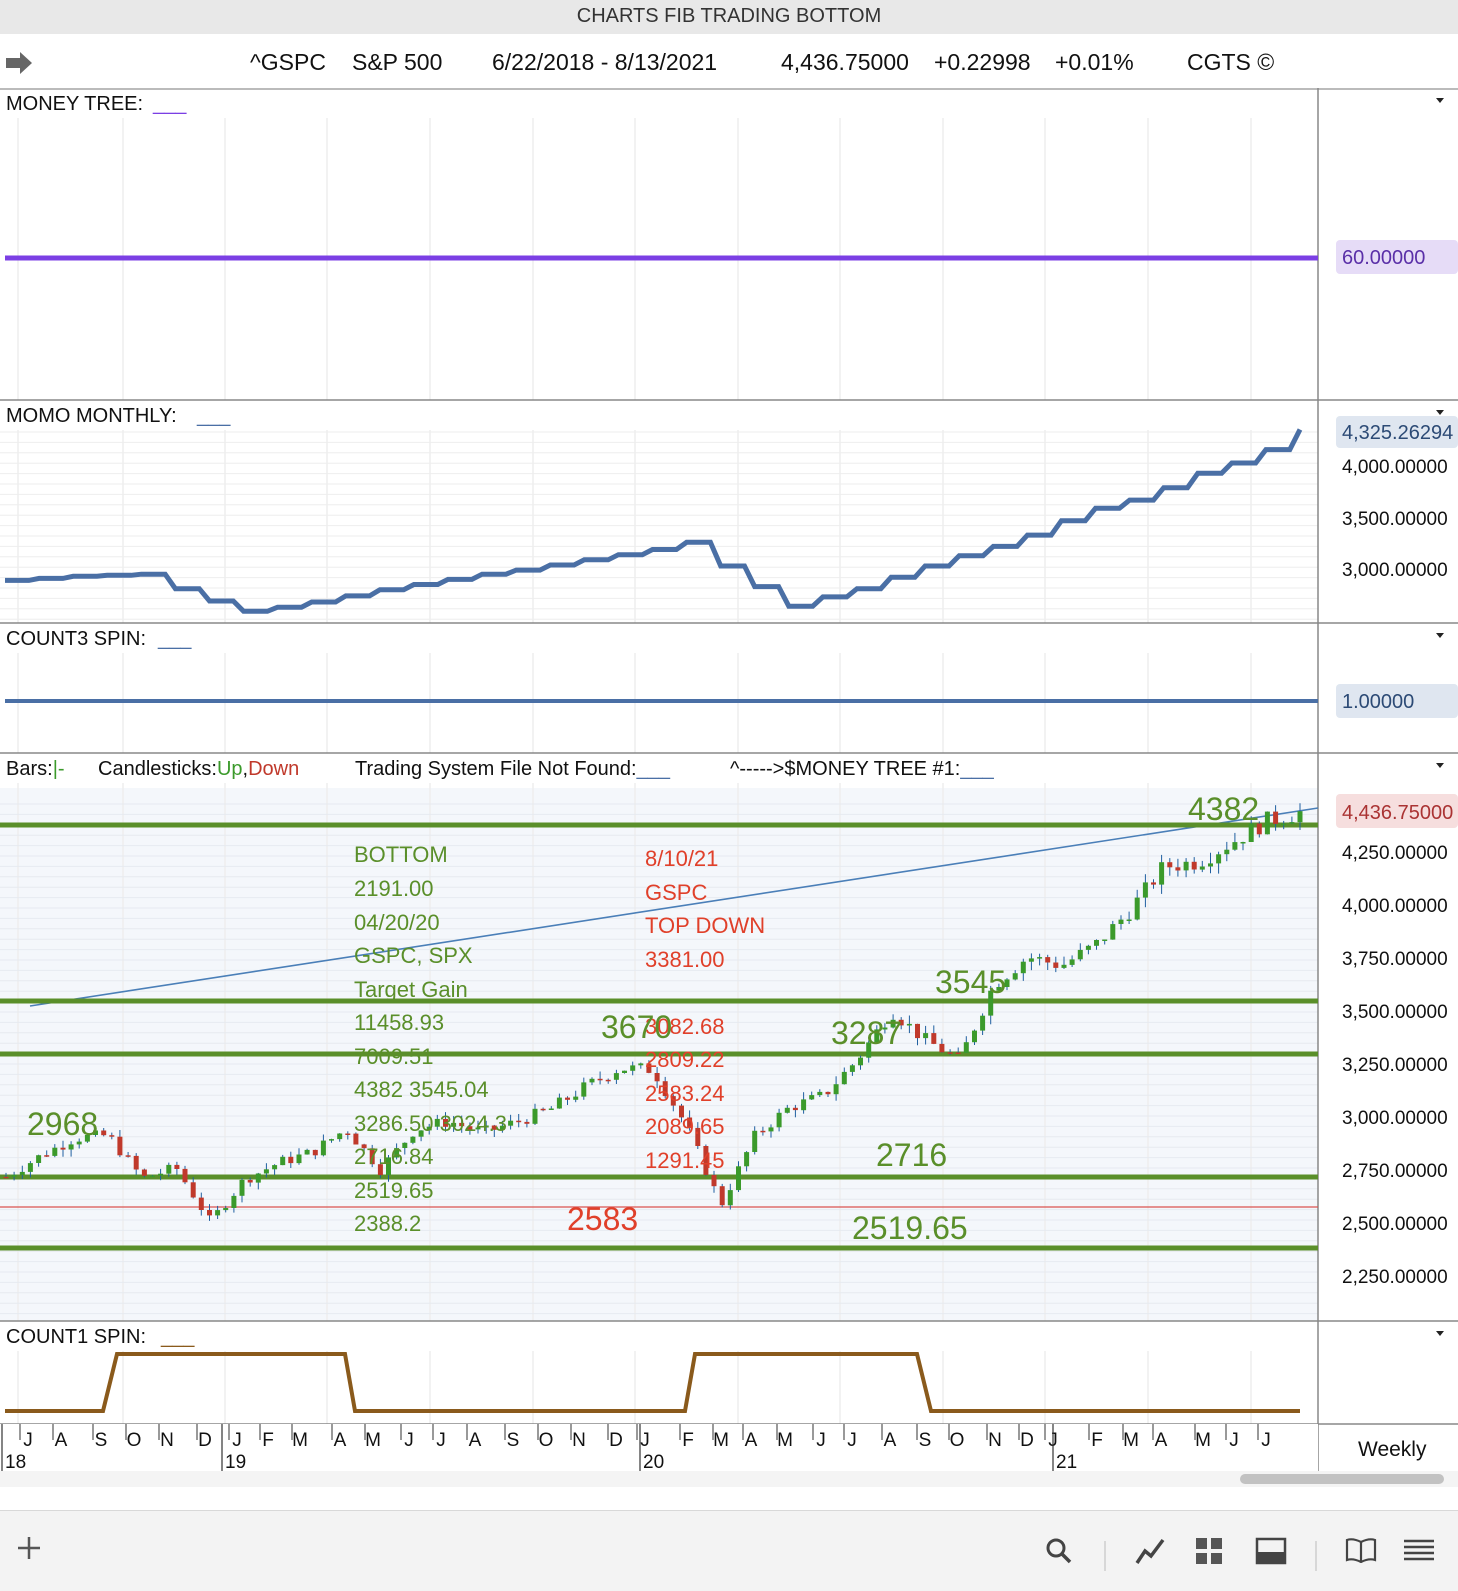 Image resolution: width=1458 pixels, height=1591 pixels. What do you see at coordinates (1397, 811) in the screenshot?
I see `price-value-tag` at bounding box center [1397, 811].